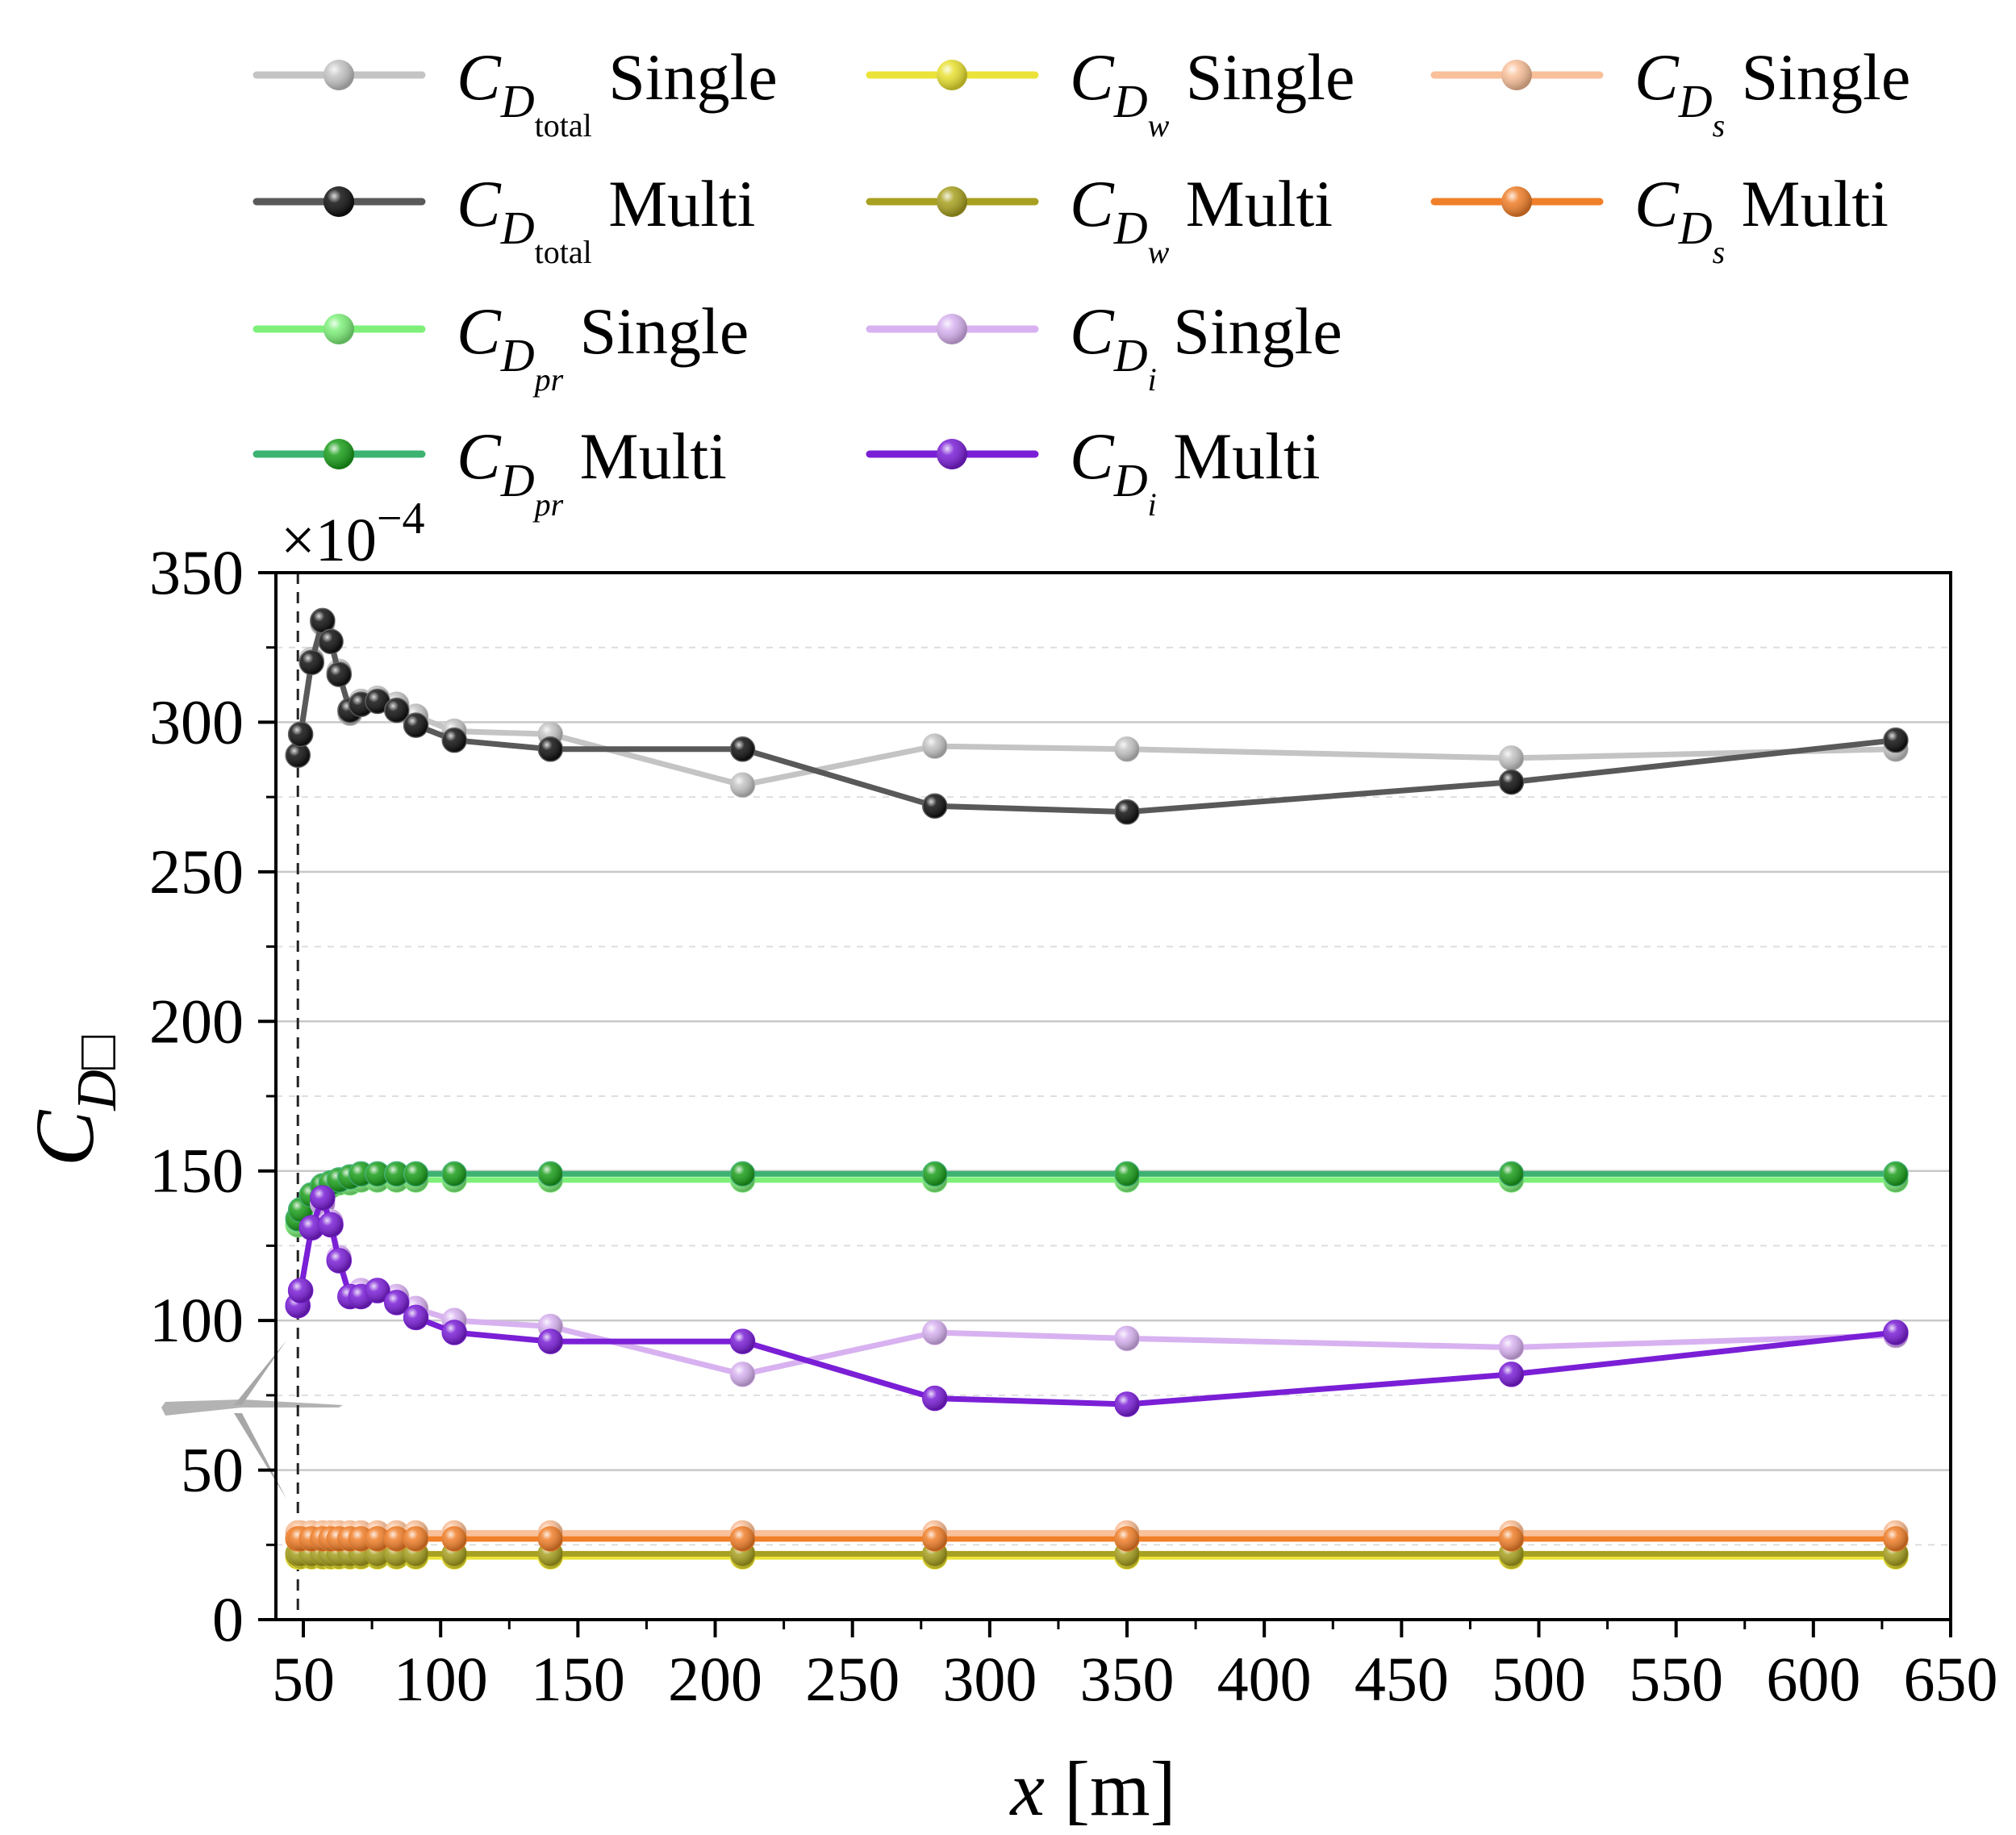 The width and height of the screenshot is (2016, 1835). Describe the element at coordinates (441, 1679) in the screenshot. I see `x-tick-label: 100` at that location.